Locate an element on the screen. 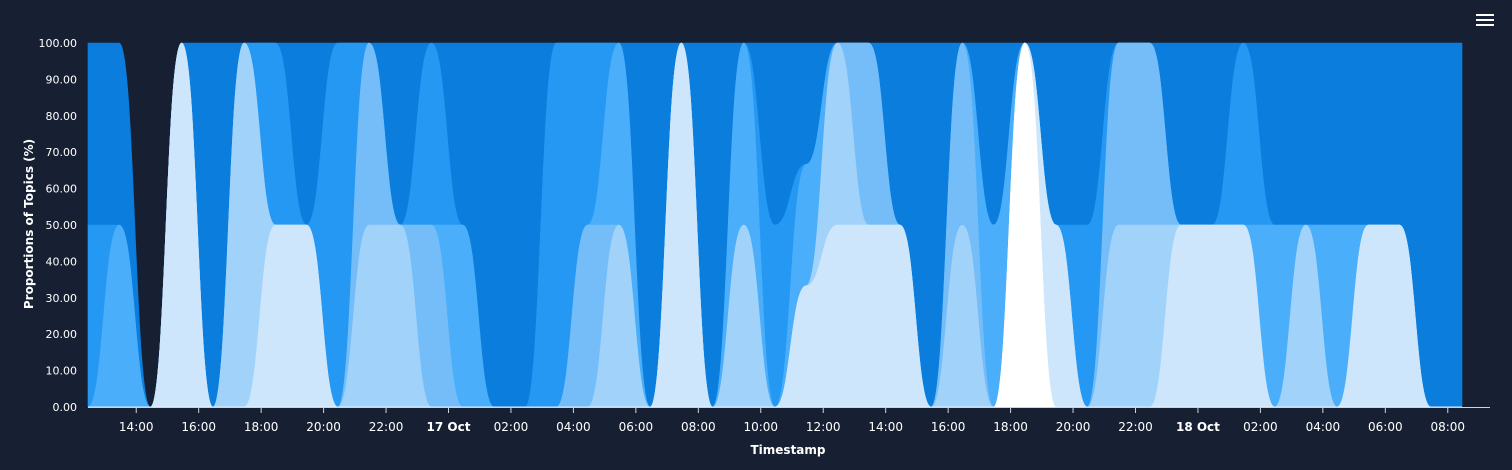 Image resolution: width=1512 pixels, height=470 pixels. y-tick-label: 60.00 is located at coordinates (62, 189).